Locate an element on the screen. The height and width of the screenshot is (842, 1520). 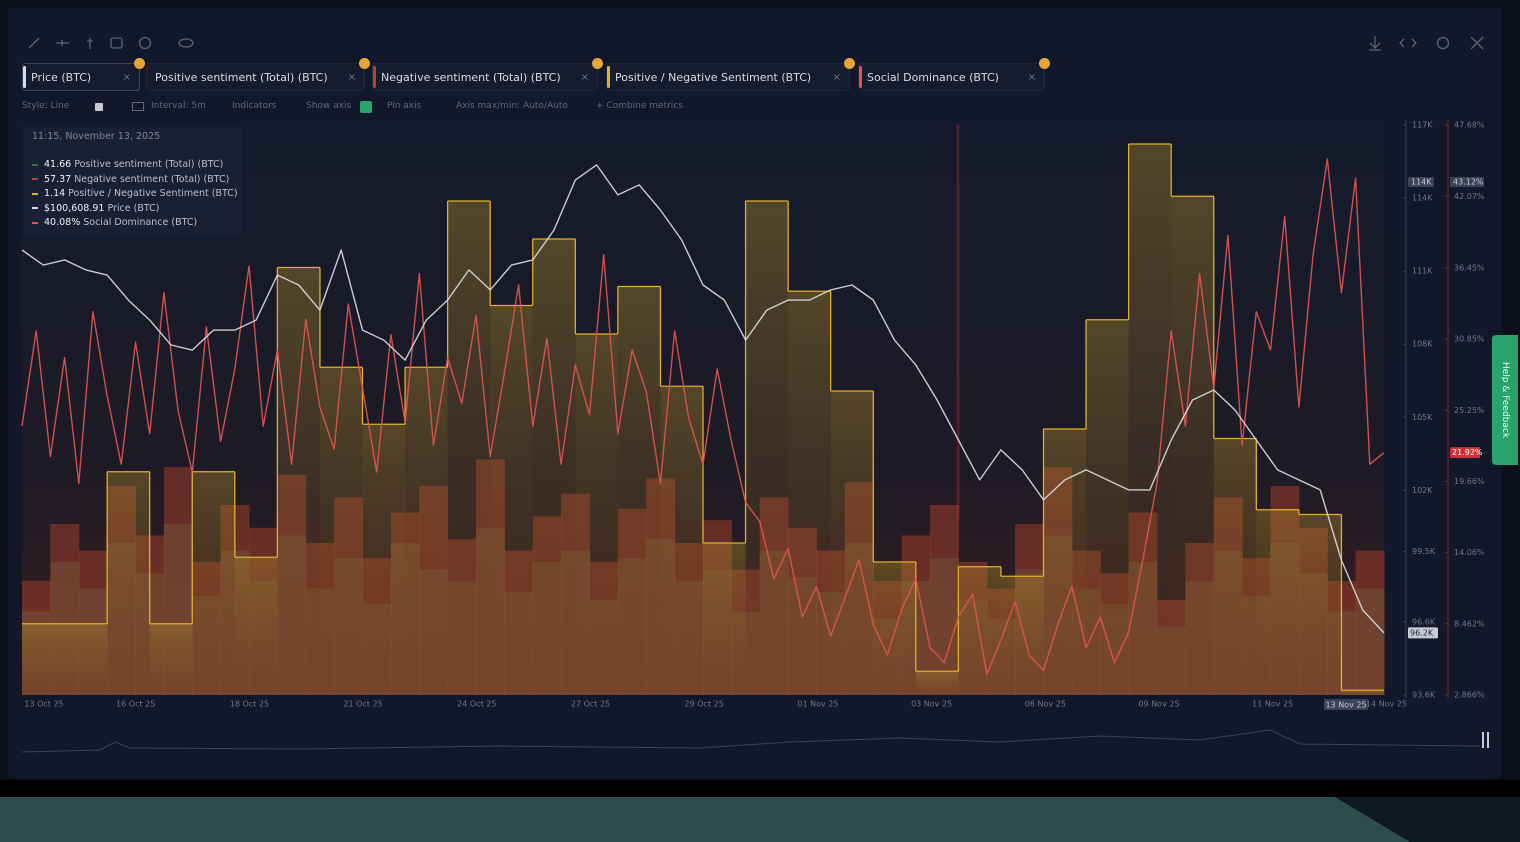
price-tick-label: 102K is located at coordinates (1422, 490).